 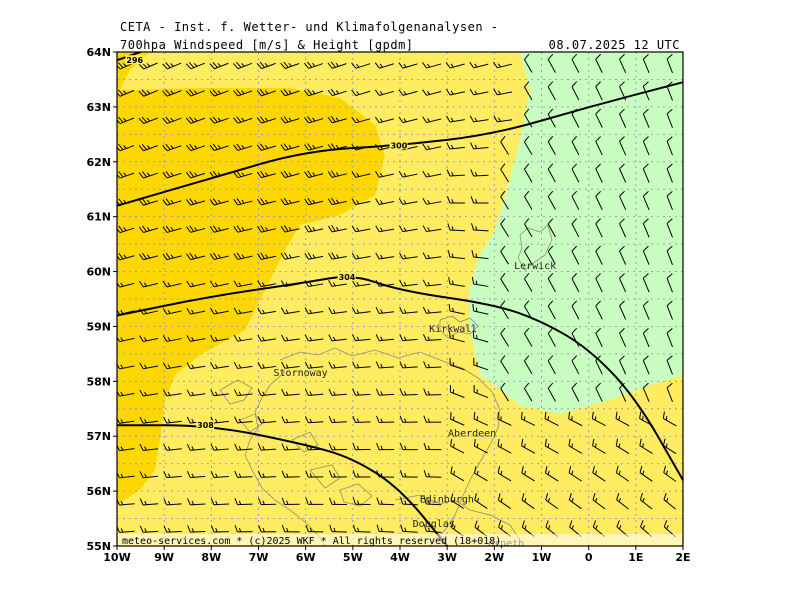 I want to click on contour-label-bg, so click(x=205, y=425).